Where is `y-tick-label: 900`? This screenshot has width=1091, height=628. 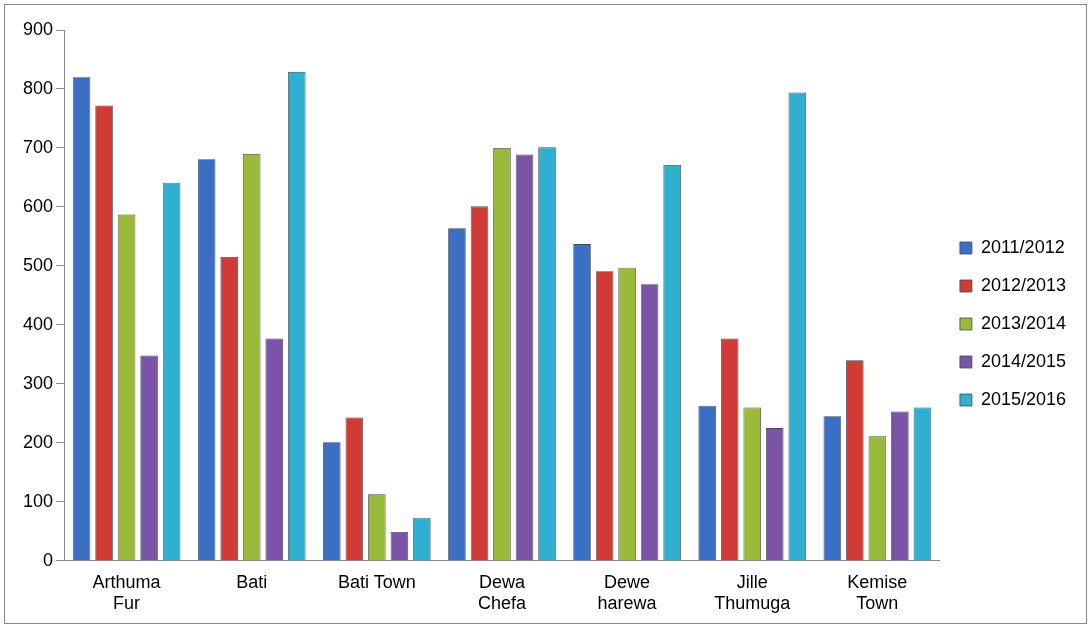 y-tick-label: 900 is located at coordinates (38, 28).